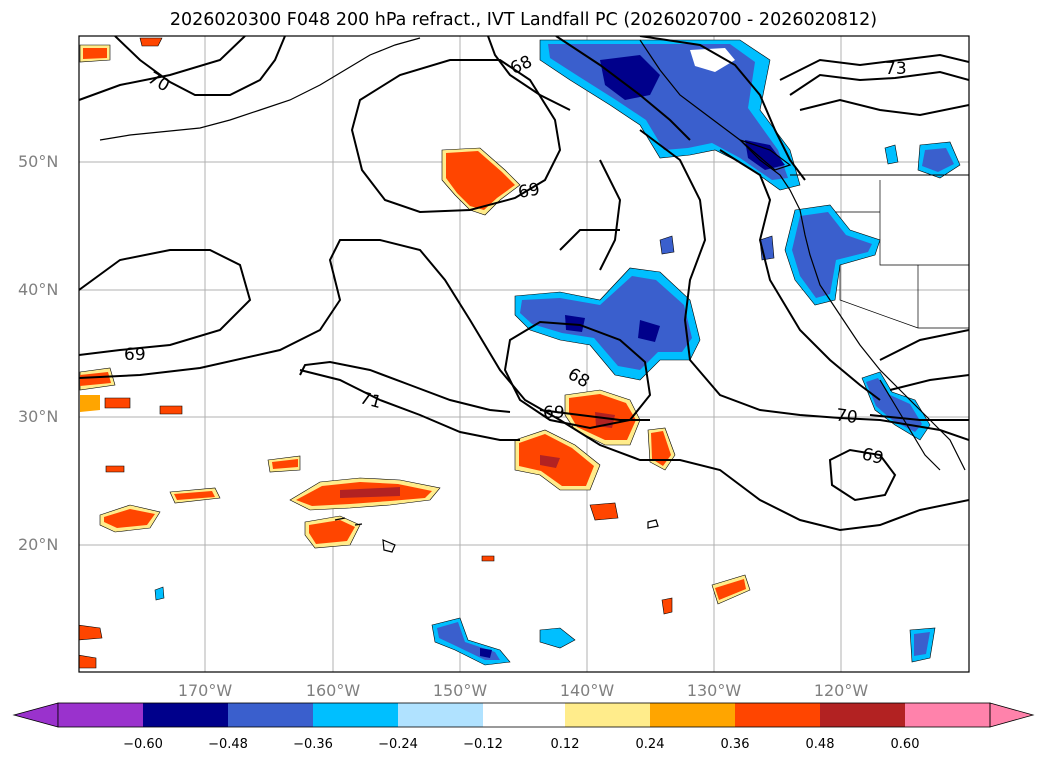 This screenshot has height=765, width=1047. I want to click on contour-70-northwest, so click(162, 68).